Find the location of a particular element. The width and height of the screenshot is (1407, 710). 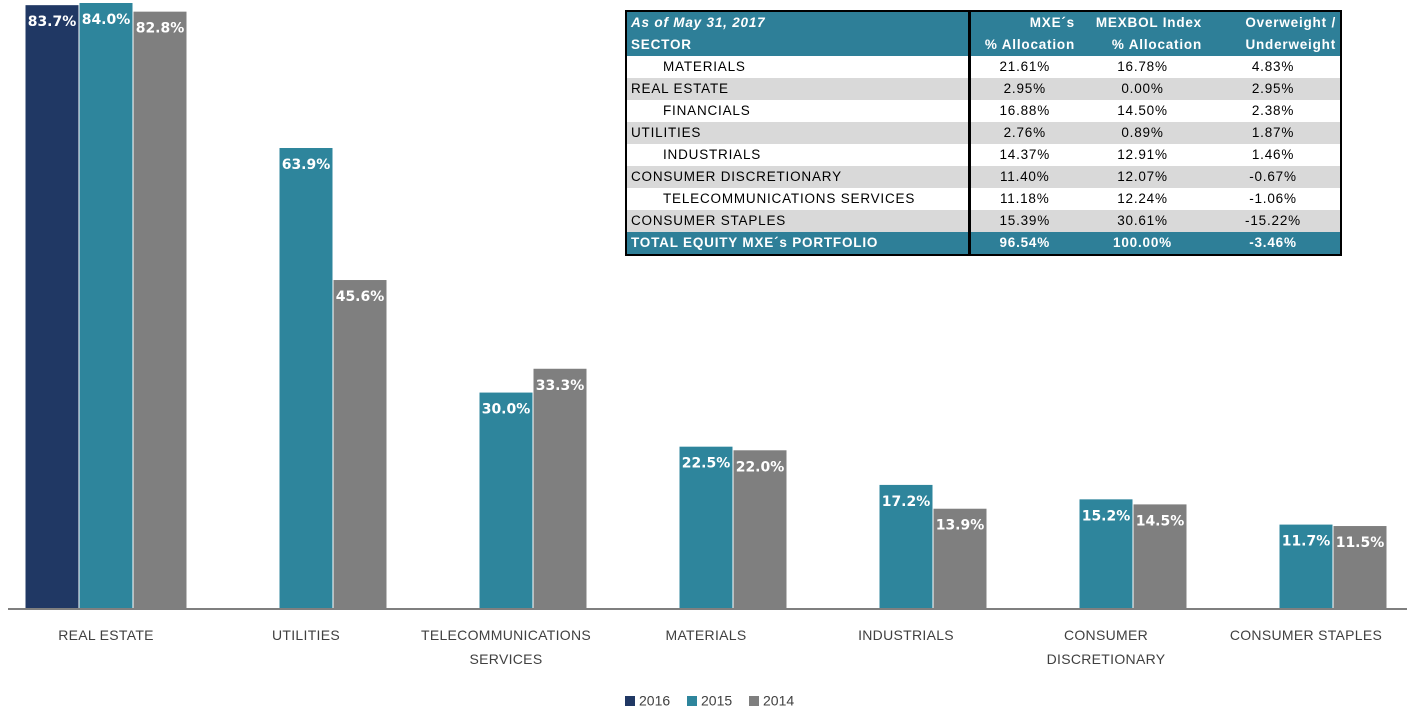

x-tick-label: CONSUMER DISCRETIONARY is located at coordinates (1106, 647).